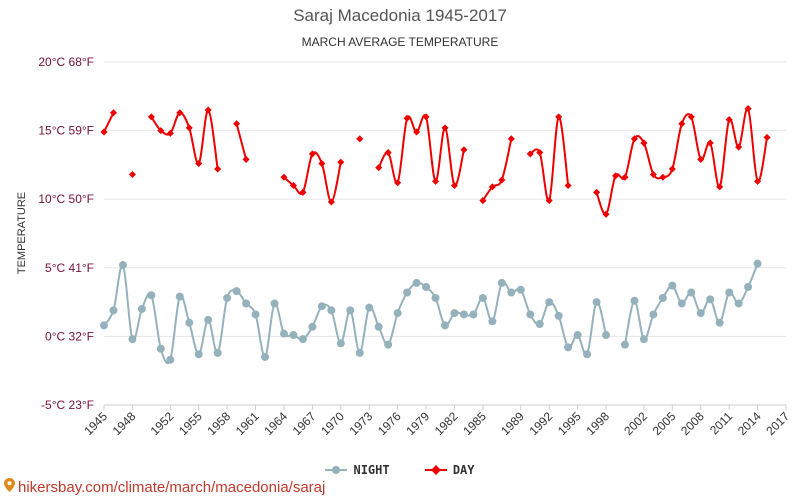 This screenshot has width=800, height=500. What do you see at coordinates (449, 470) in the screenshot?
I see `legend-item-day: DAY` at bounding box center [449, 470].